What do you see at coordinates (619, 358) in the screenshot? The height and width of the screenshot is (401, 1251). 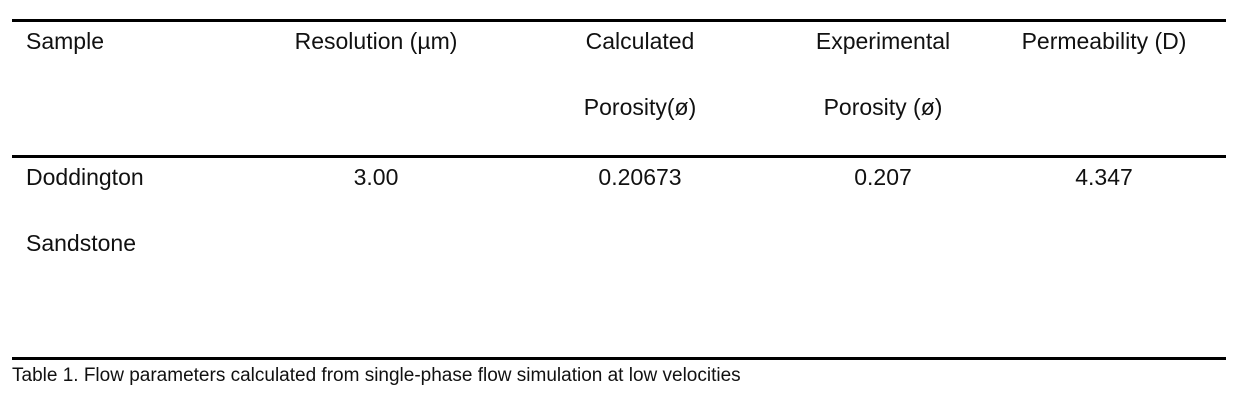 I see `bottom-rule` at bounding box center [619, 358].